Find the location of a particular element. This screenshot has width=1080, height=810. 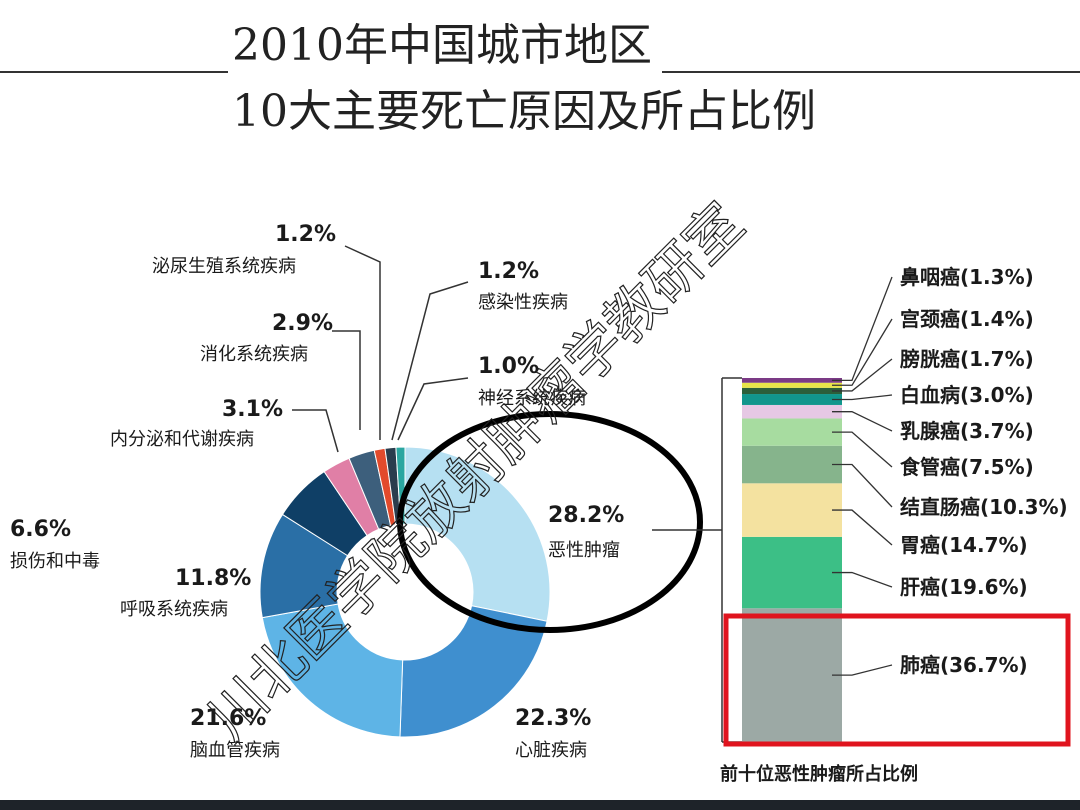

donut-pct-label-8: 1.2% is located at coordinates (305, 234).